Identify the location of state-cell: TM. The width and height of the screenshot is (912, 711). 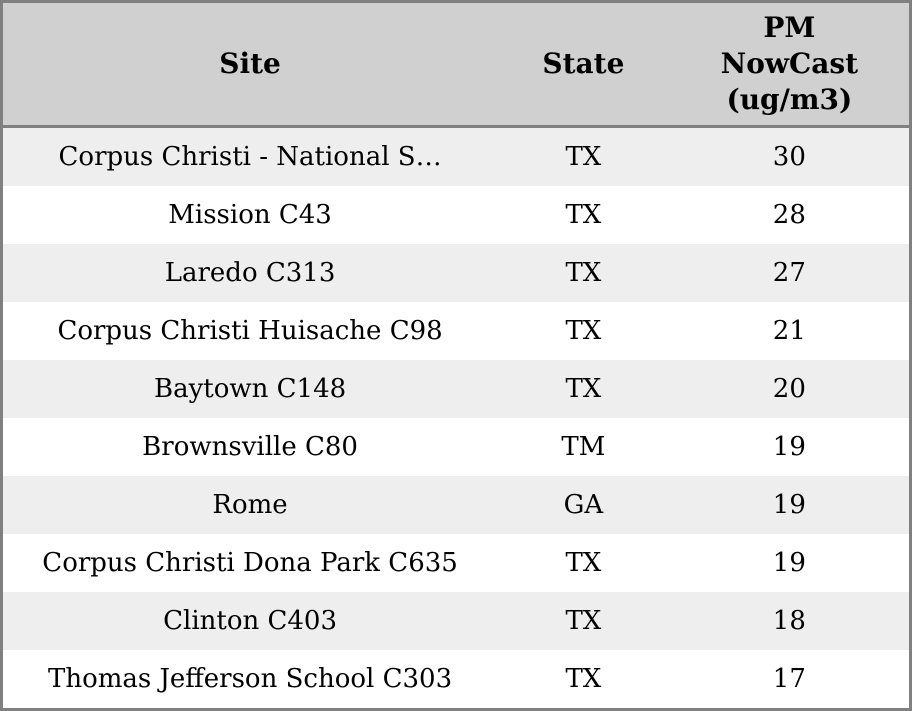
(583, 447).